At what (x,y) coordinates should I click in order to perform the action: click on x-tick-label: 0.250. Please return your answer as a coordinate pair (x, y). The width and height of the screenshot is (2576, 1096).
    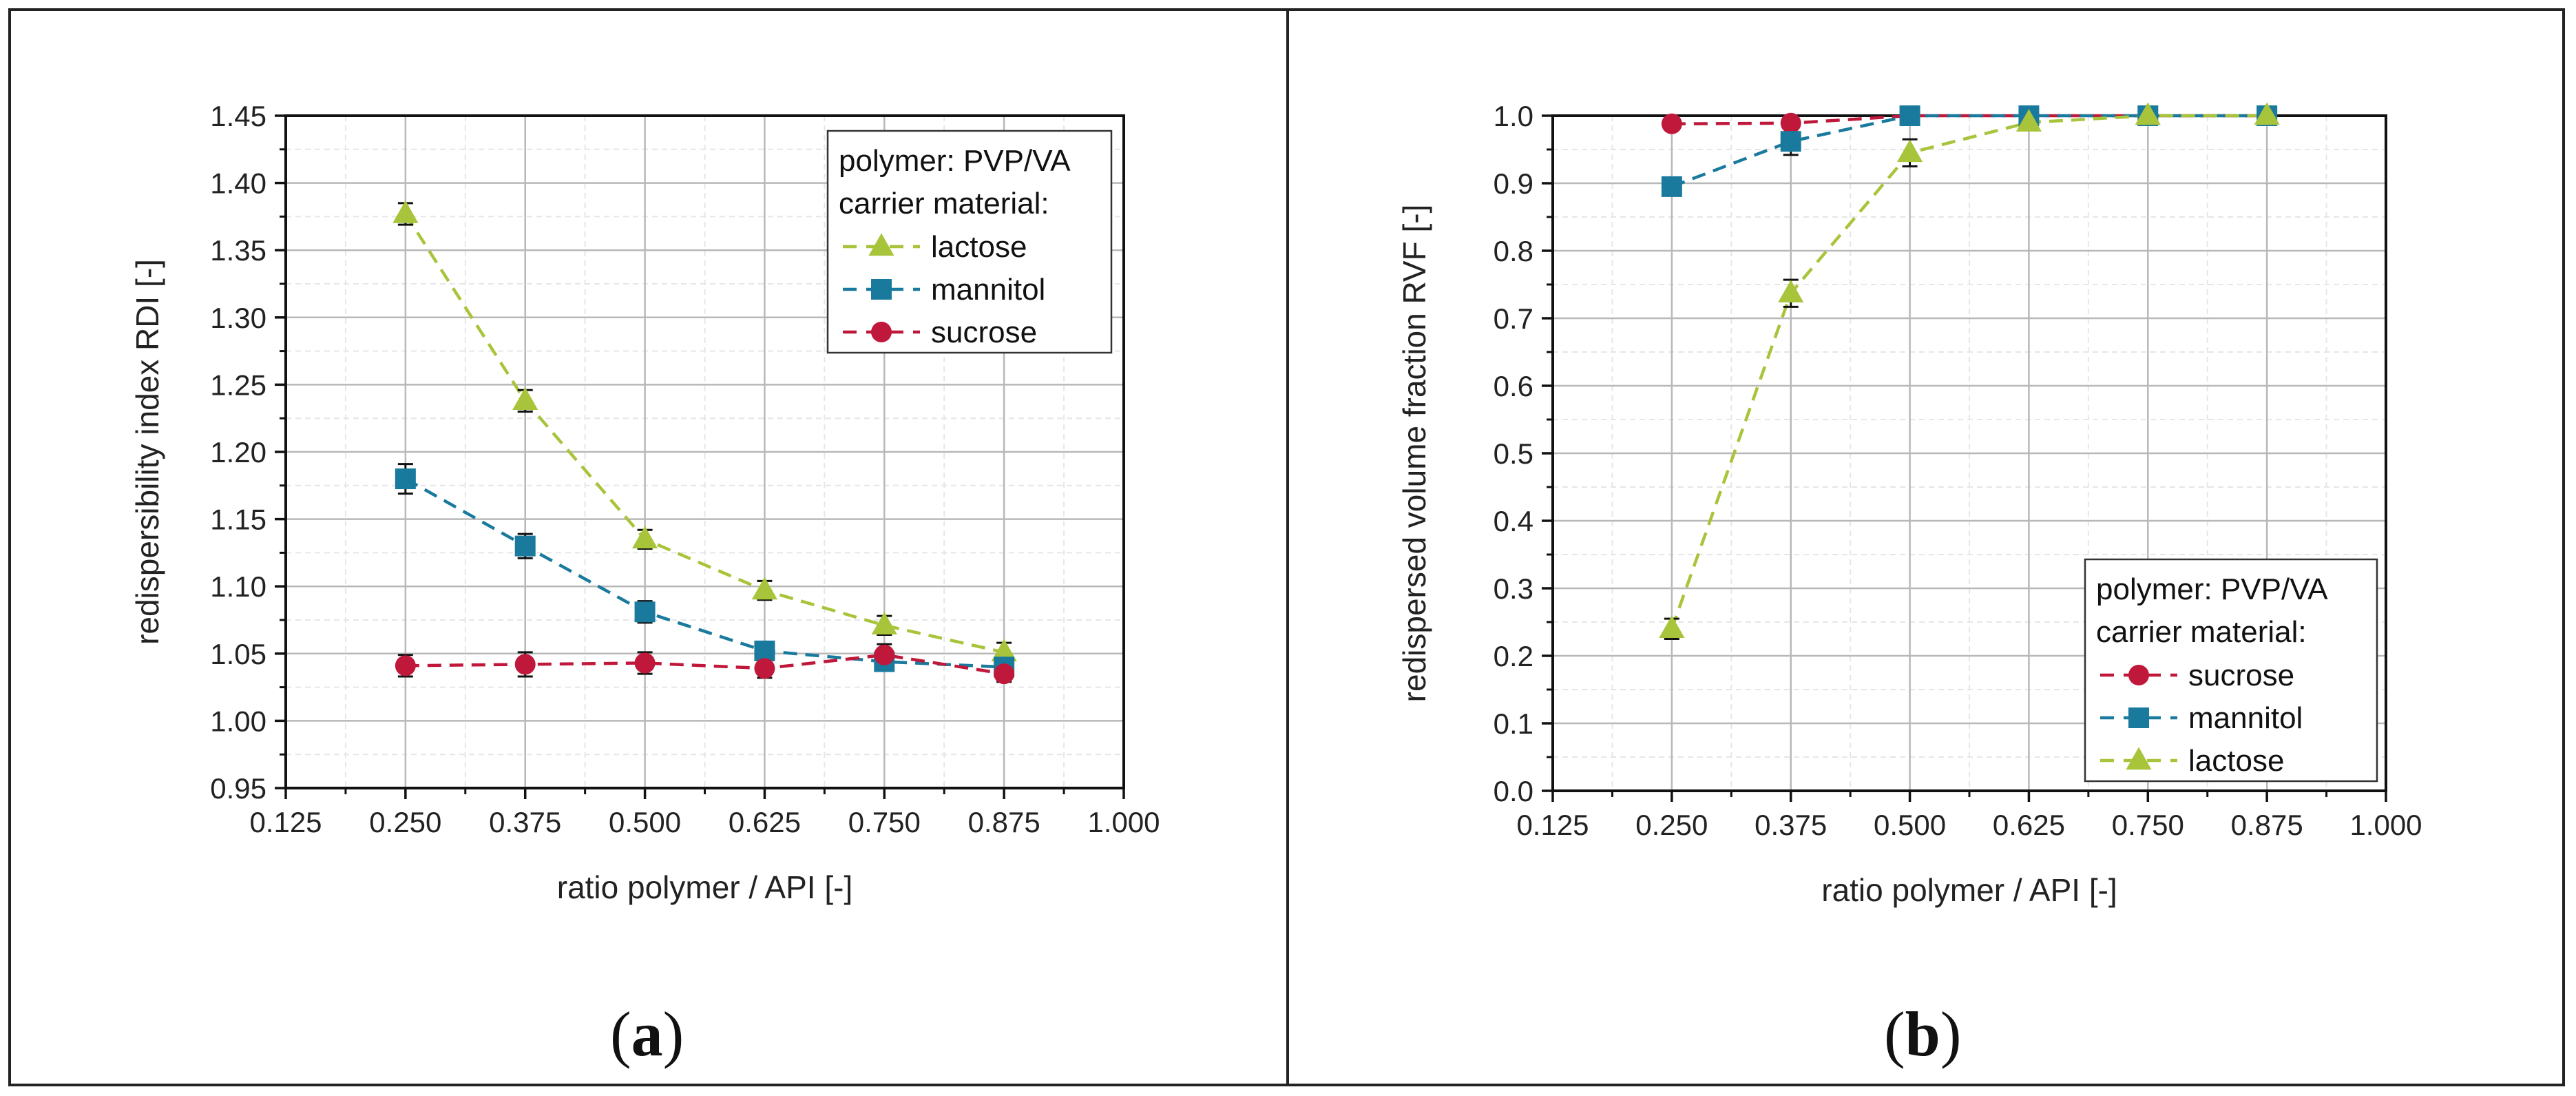
    Looking at the image, I should click on (1671, 825).